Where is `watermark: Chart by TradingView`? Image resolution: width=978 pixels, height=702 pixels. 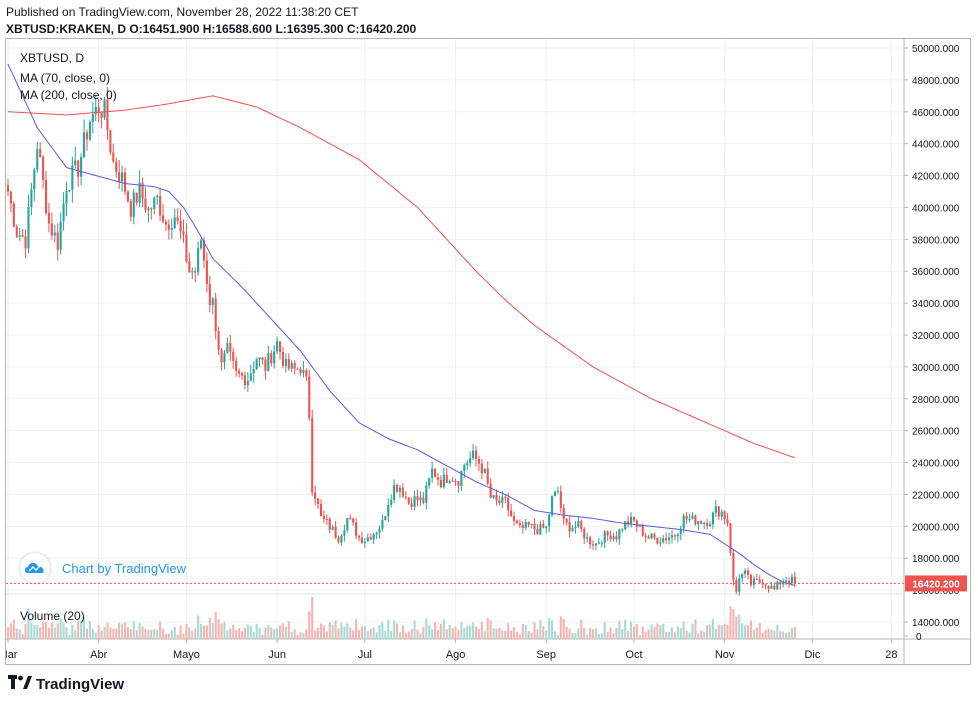 watermark: Chart by TradingView is located at coordinates (103, 568).